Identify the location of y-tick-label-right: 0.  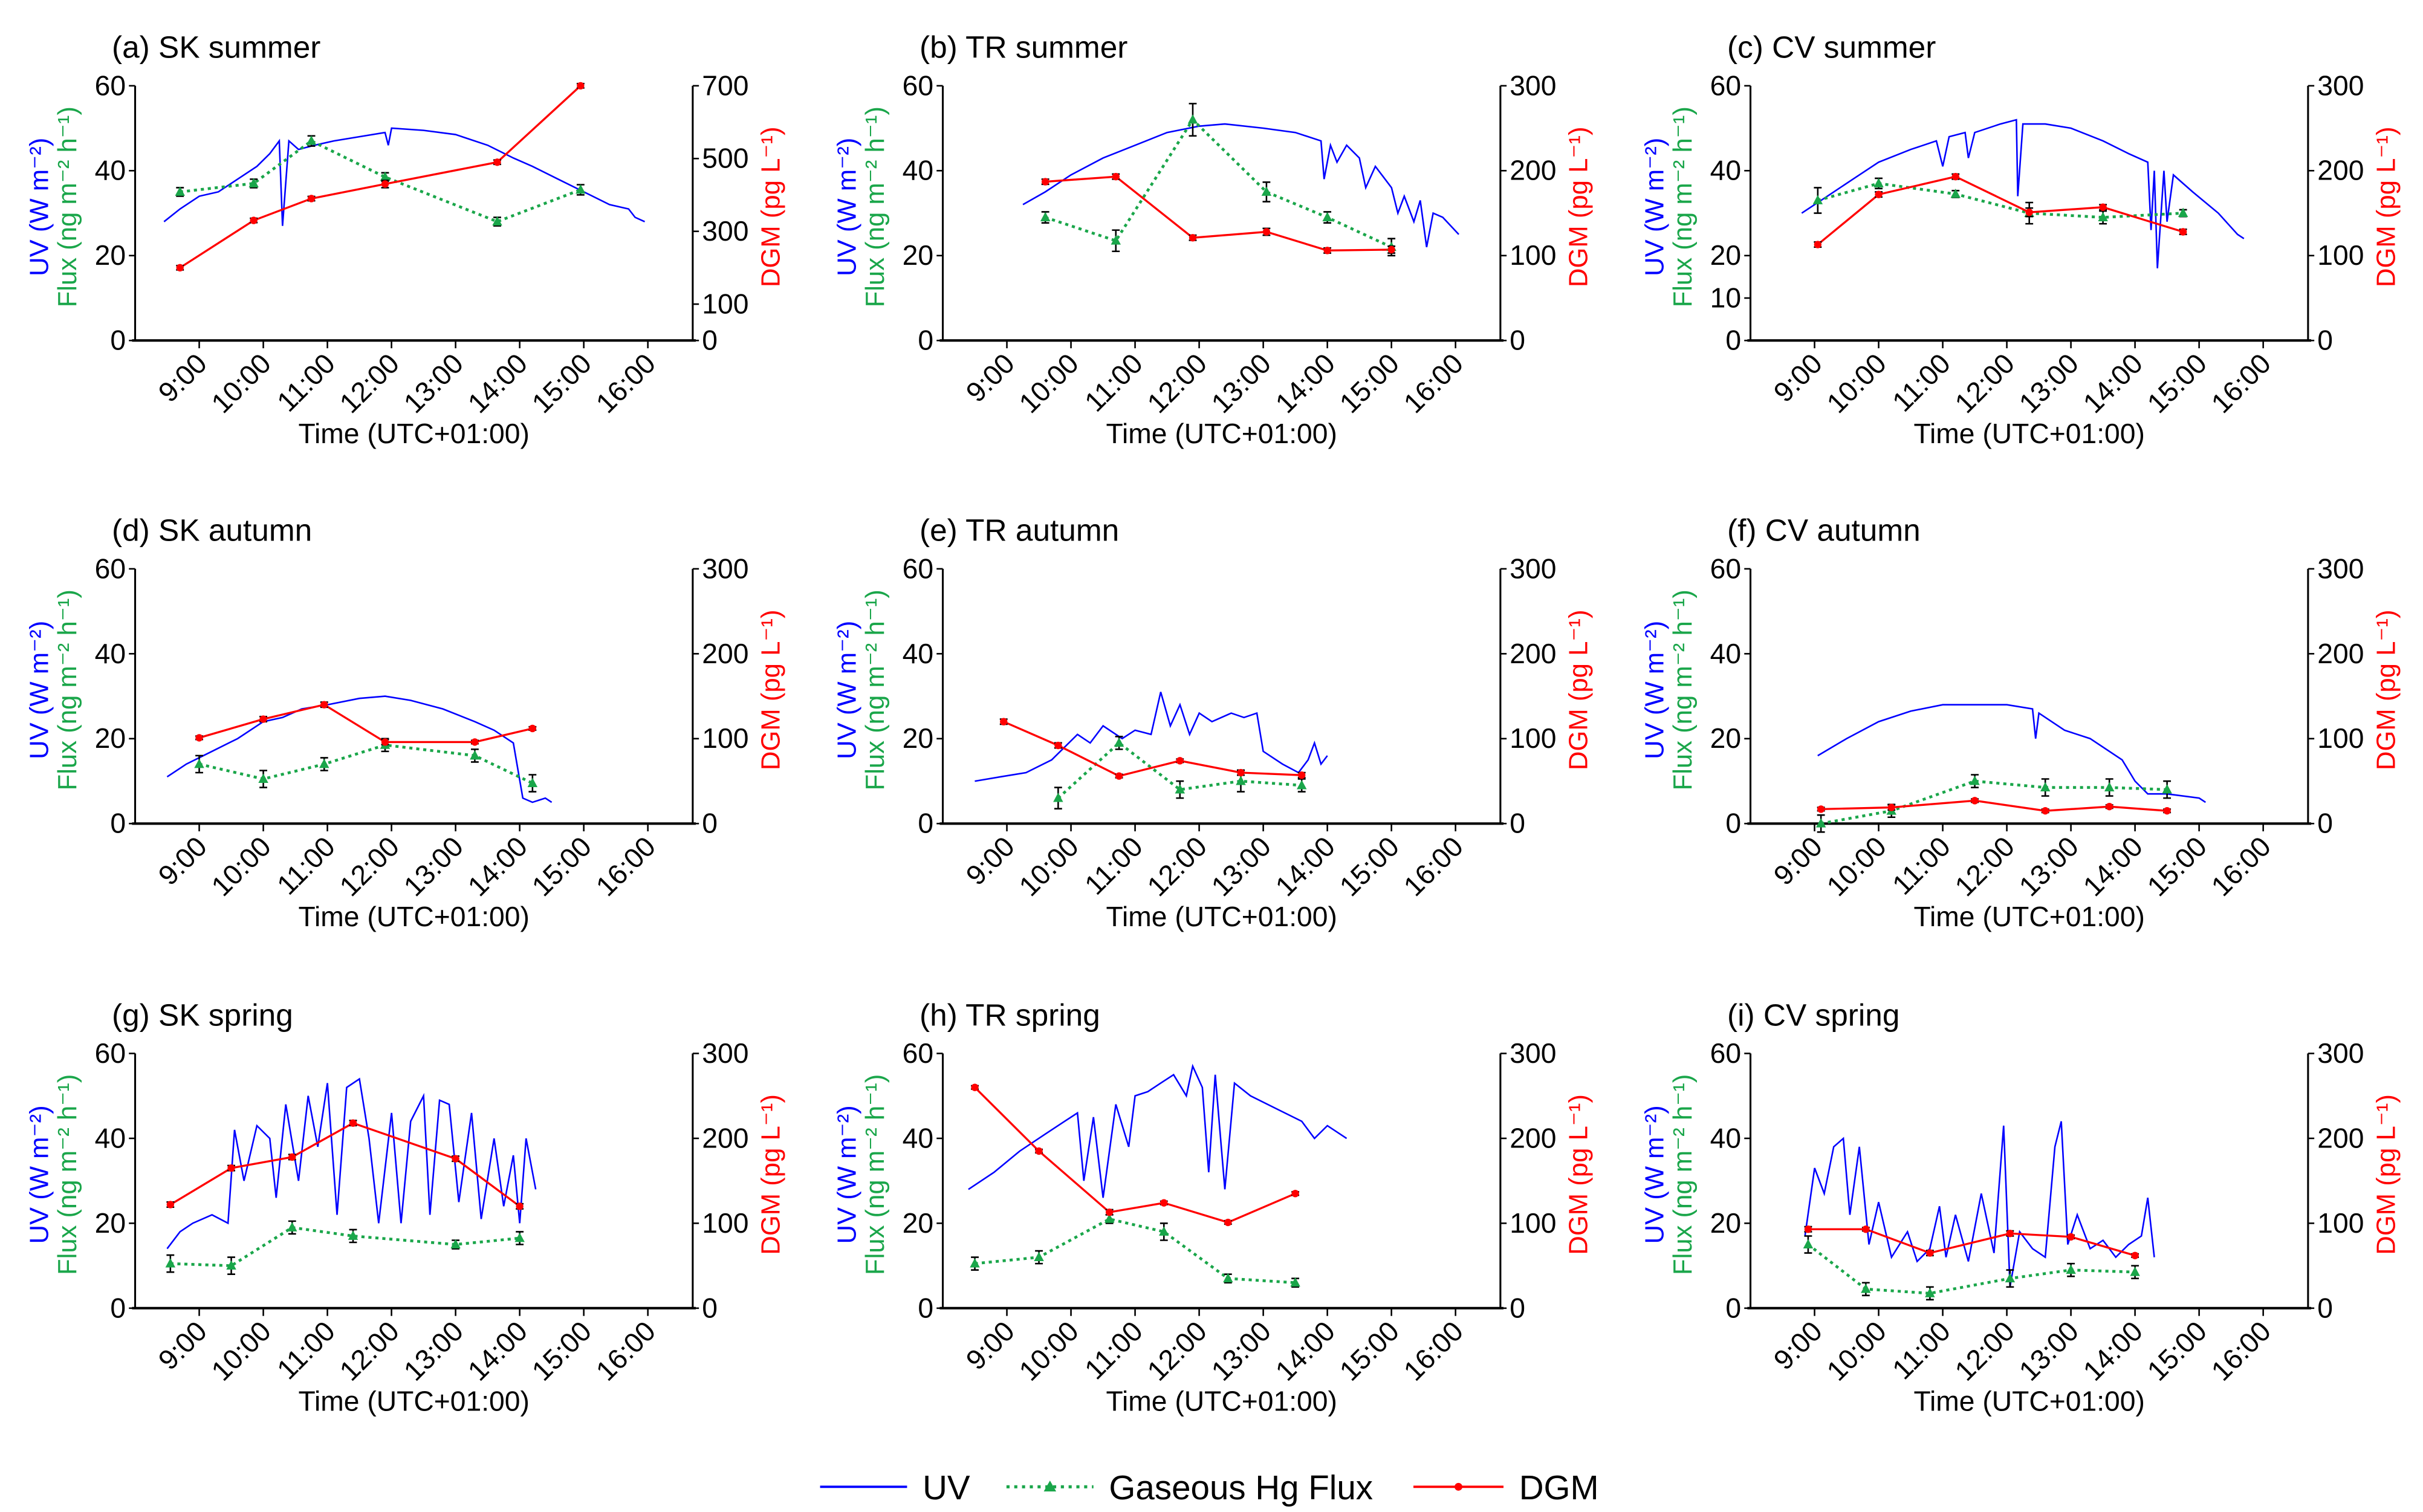
(1517, 340).